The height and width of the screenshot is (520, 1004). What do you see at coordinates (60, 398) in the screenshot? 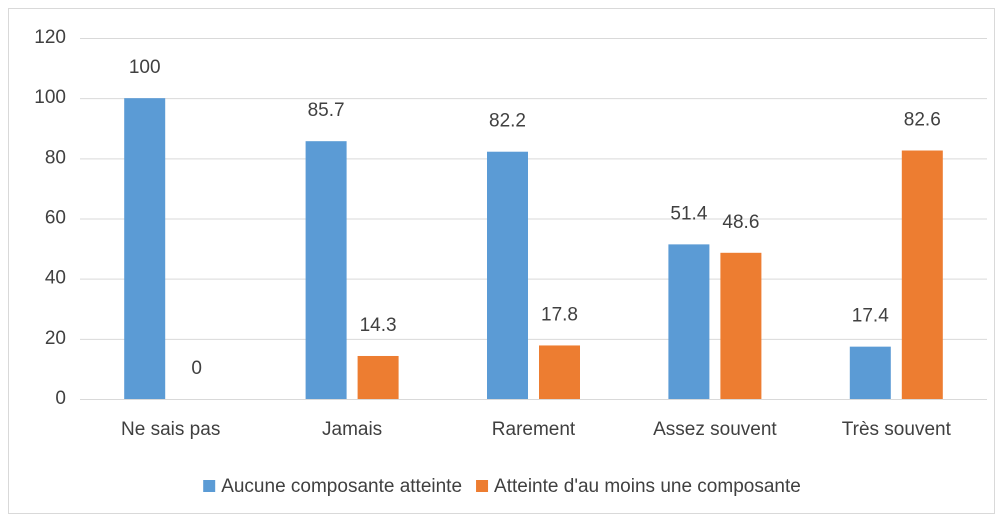
I see `y-tick-label: 0` at bounding box center [60, 398].